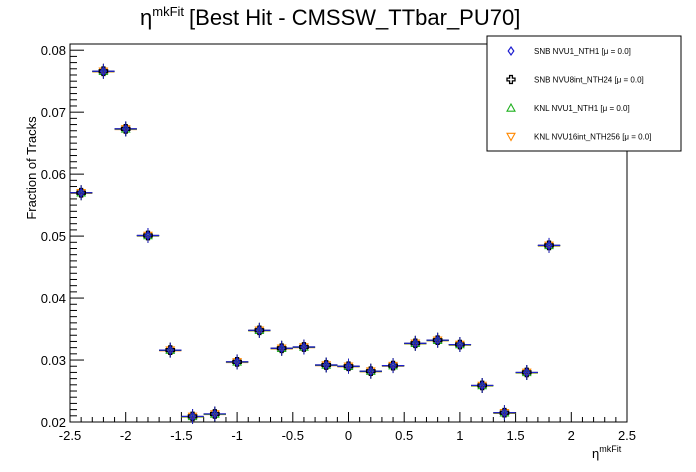 Image resolution: width=696 pixels, height=472 pixels. I want to click on y-axis: 0.02 0.03 0.04 0.05 0.06 0.07 0.08, so click(62, 236).